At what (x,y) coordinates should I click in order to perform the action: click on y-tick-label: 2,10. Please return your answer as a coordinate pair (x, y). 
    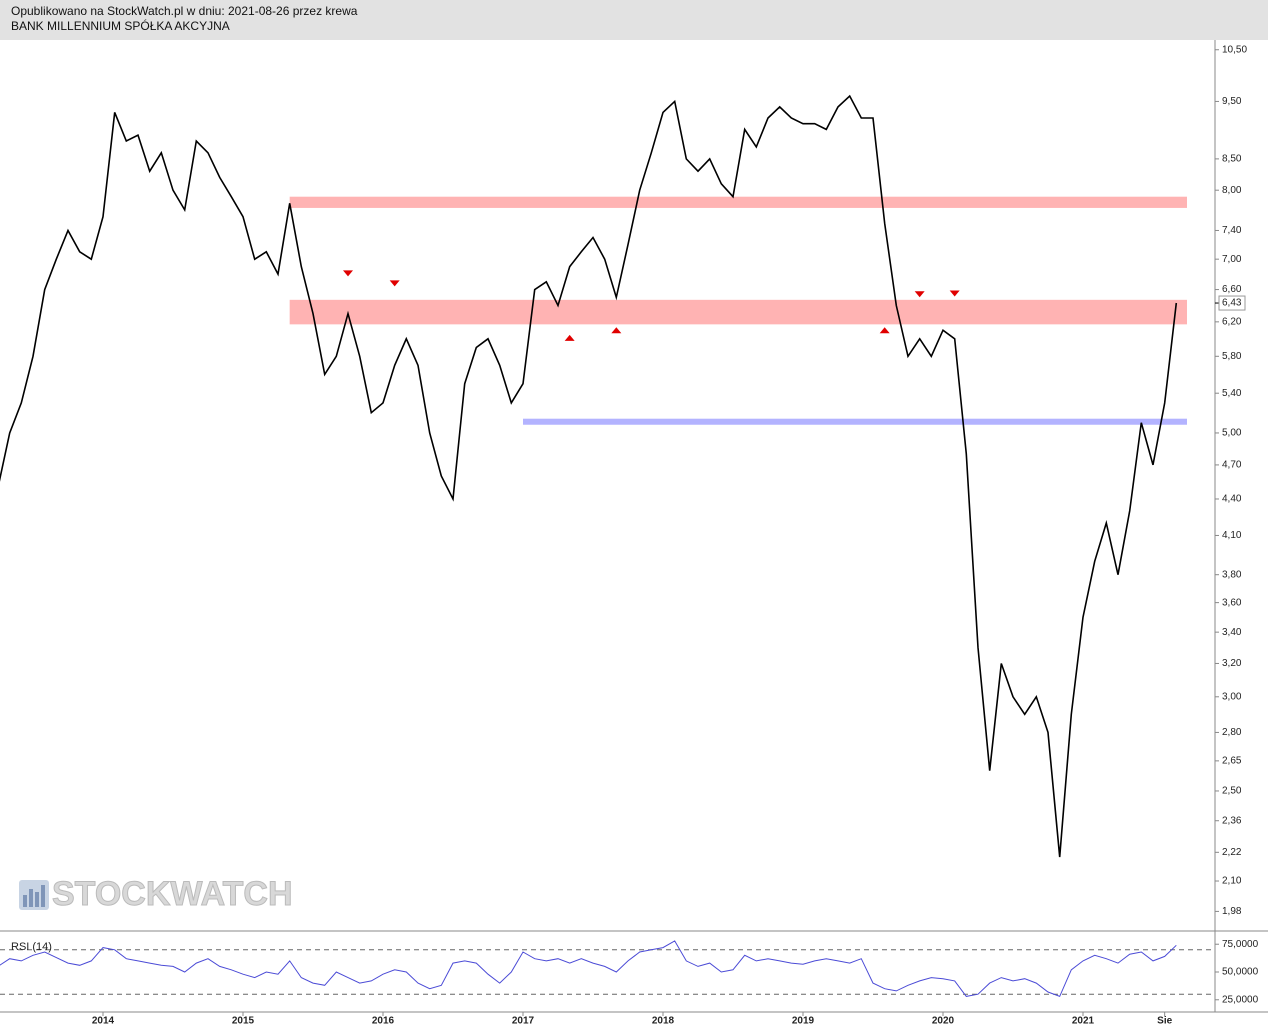
    Looking at the image, I should click on (1232, 881).